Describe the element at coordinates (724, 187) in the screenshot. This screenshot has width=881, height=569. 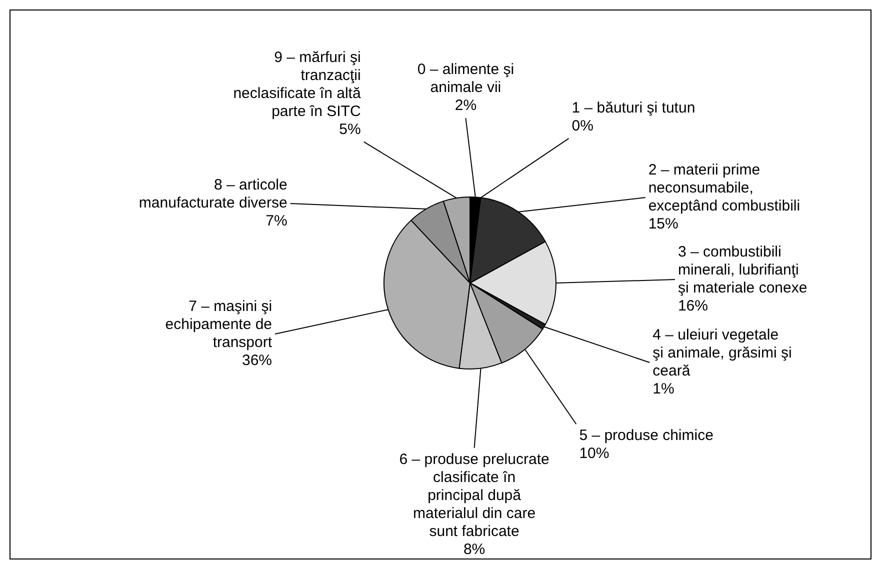
I see `slice-label: 2 – materii prime neconsumabile, exceptând combustibili` at that location.